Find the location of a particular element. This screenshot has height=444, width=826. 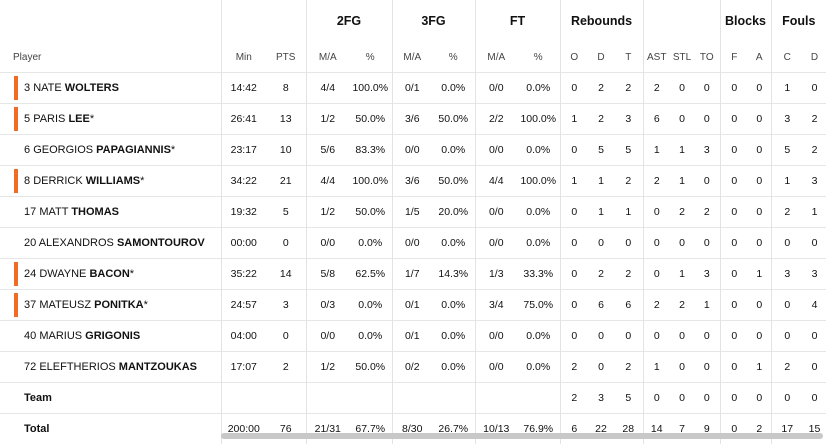

player-last-name: THOMAS is located at coordinates (95, 212).